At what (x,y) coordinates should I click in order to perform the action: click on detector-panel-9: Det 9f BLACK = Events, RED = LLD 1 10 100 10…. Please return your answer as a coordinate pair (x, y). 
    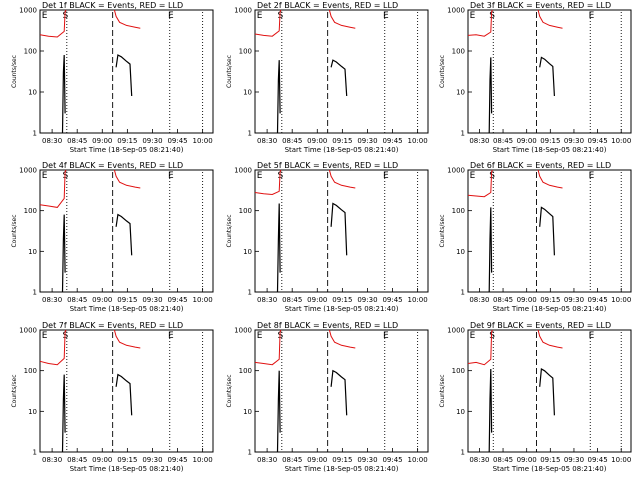
    Looking at the image, I should click on (535, 397).